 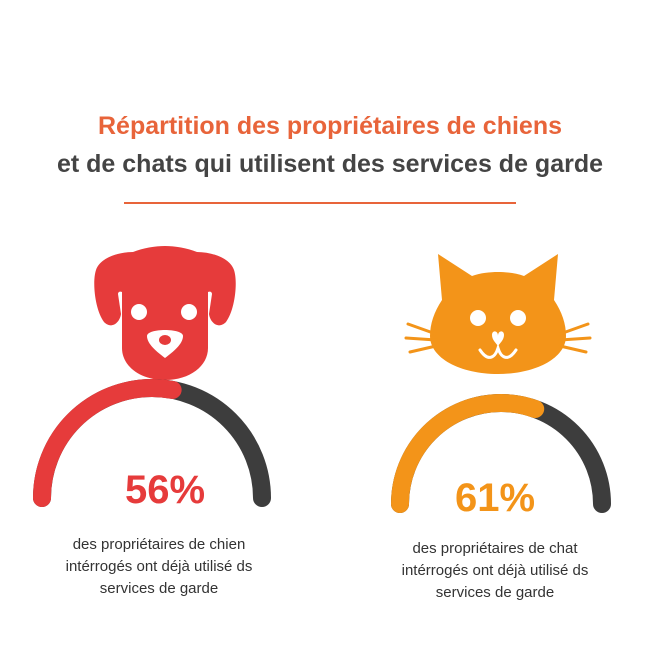 I want to click on dog-gauge-fill, so click(x=107, y=443).